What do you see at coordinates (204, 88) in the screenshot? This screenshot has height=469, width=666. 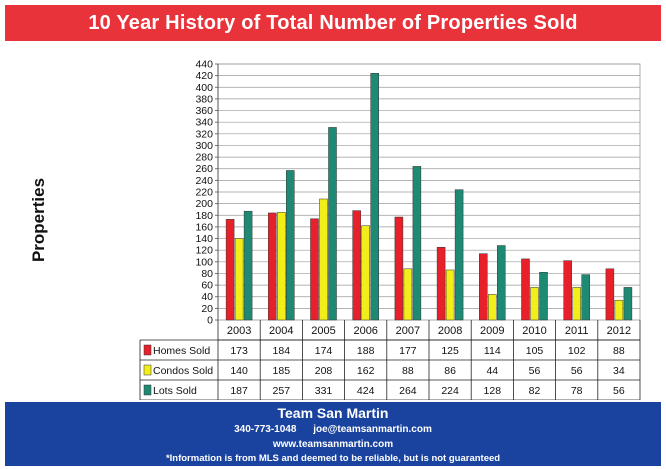 I see `y-tick-label: 400` at bounding box center [204, 88].